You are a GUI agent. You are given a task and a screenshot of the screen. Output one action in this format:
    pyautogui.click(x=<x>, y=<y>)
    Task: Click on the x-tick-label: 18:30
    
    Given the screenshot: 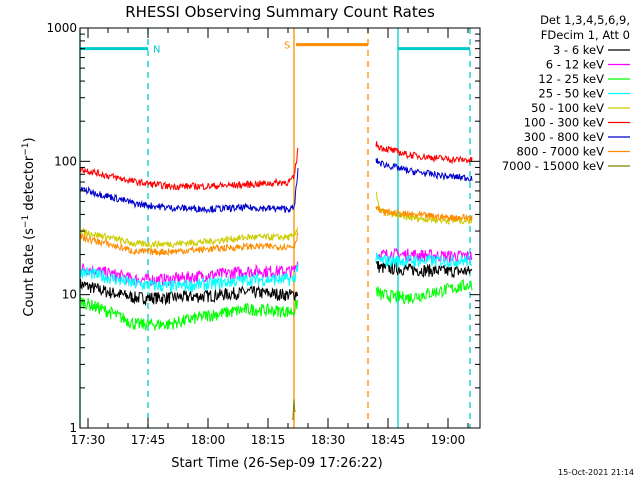 What is the action you would take?
    pyautogui.click(x=328, y=440)
    